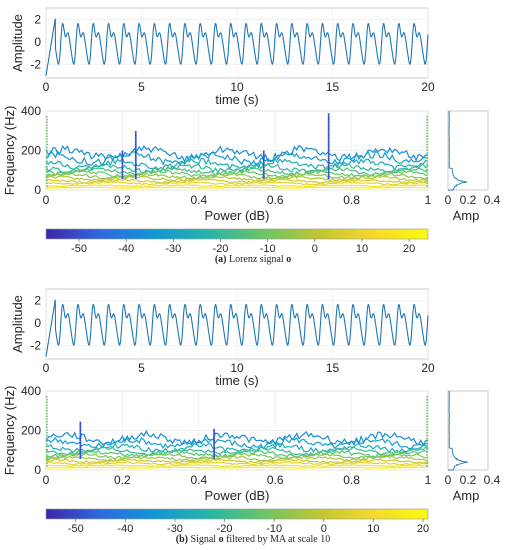 This screenshot has width=506, height=550. Describe the element at coordinates (409, 249) in the screenshot. I see `colorbar-tick-label: 20` at that location.